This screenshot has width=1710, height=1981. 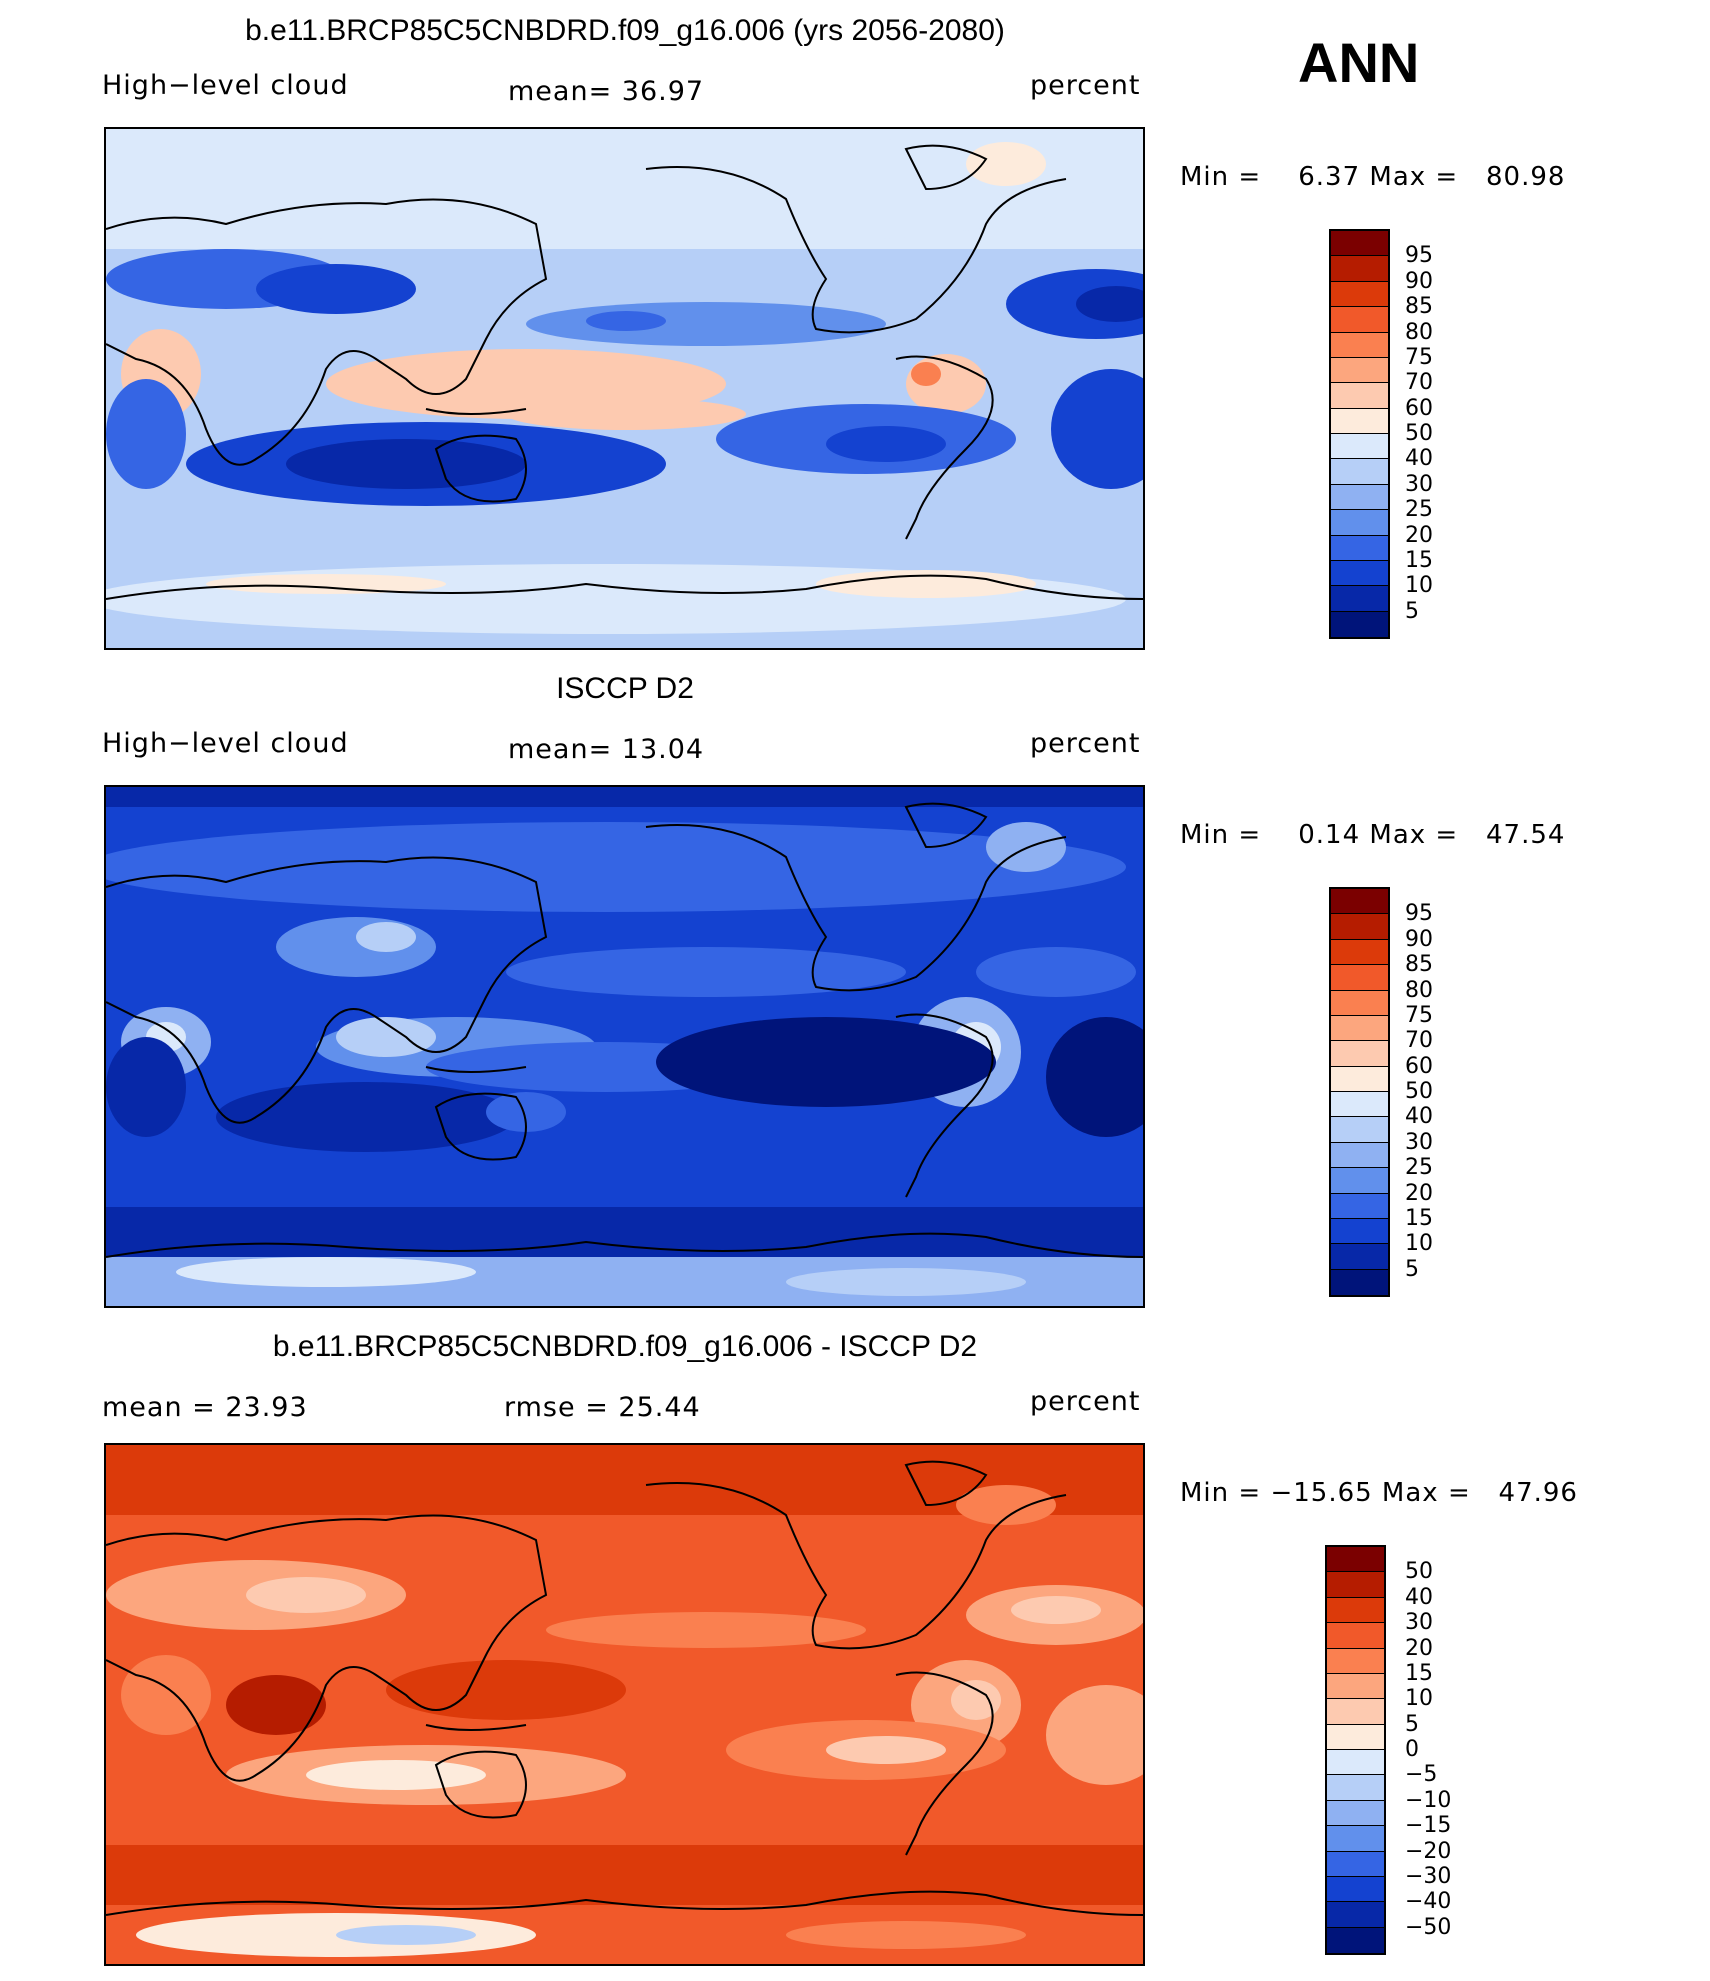 What do you see at coordinates (1421, 1775) in the screenshot?
I see `colorbar-tick-label: −5` at bounding box center [1421, 1775].